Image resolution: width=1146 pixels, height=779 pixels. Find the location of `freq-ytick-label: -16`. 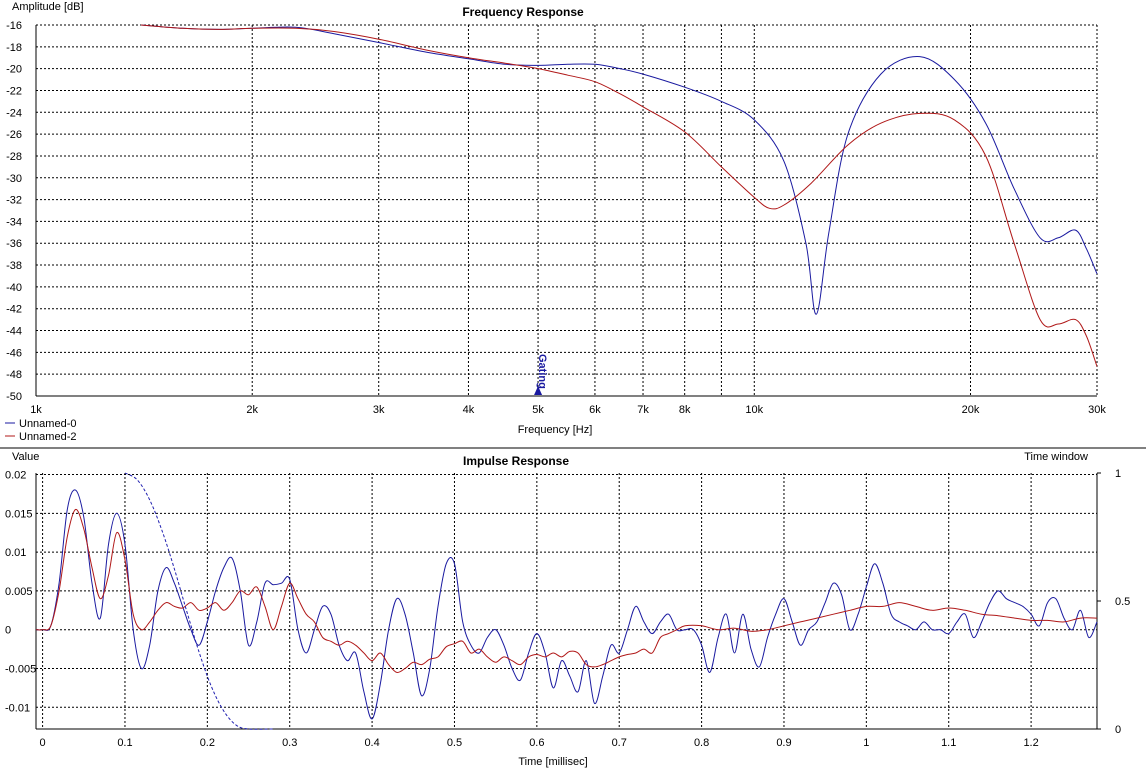

freq-ytick-label: -16 is located at coordinates (14, 26).